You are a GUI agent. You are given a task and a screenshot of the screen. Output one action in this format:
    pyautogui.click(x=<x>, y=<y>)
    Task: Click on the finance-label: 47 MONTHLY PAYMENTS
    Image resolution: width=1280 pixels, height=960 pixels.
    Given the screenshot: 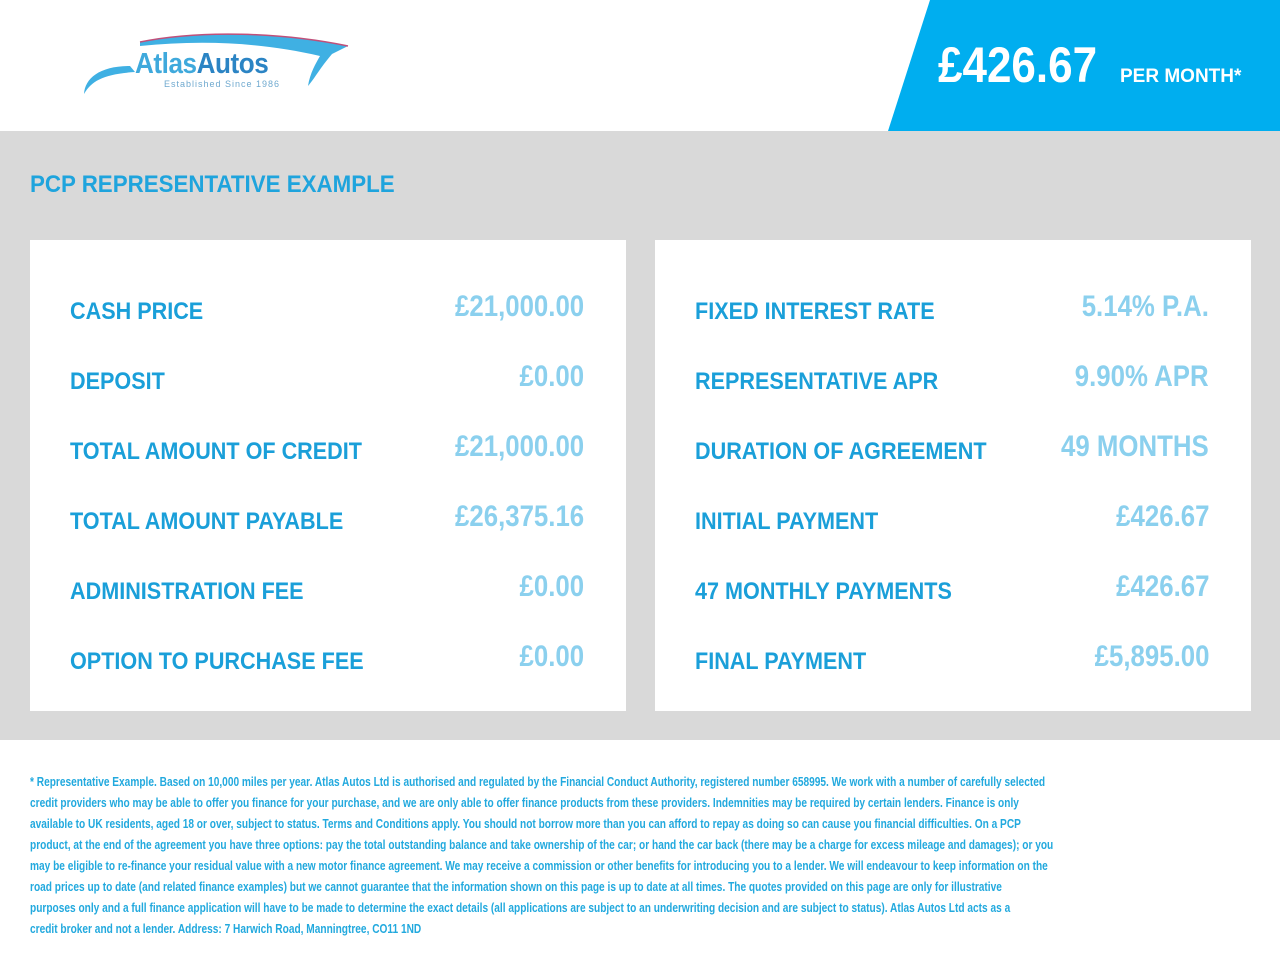 What is the action you would take?
    pyautogui.click(x=823, y=591)
    